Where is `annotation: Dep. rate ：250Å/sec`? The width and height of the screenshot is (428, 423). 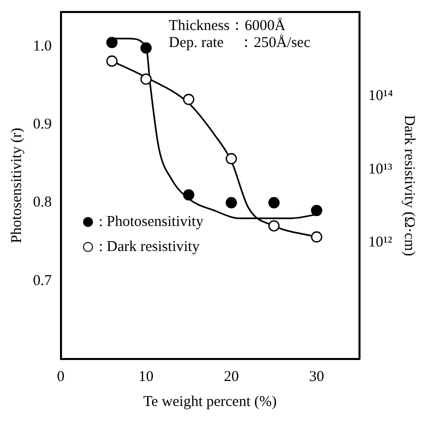
annotation: Dep. rate ：250Å/sec is located at coordinates (239, 42).